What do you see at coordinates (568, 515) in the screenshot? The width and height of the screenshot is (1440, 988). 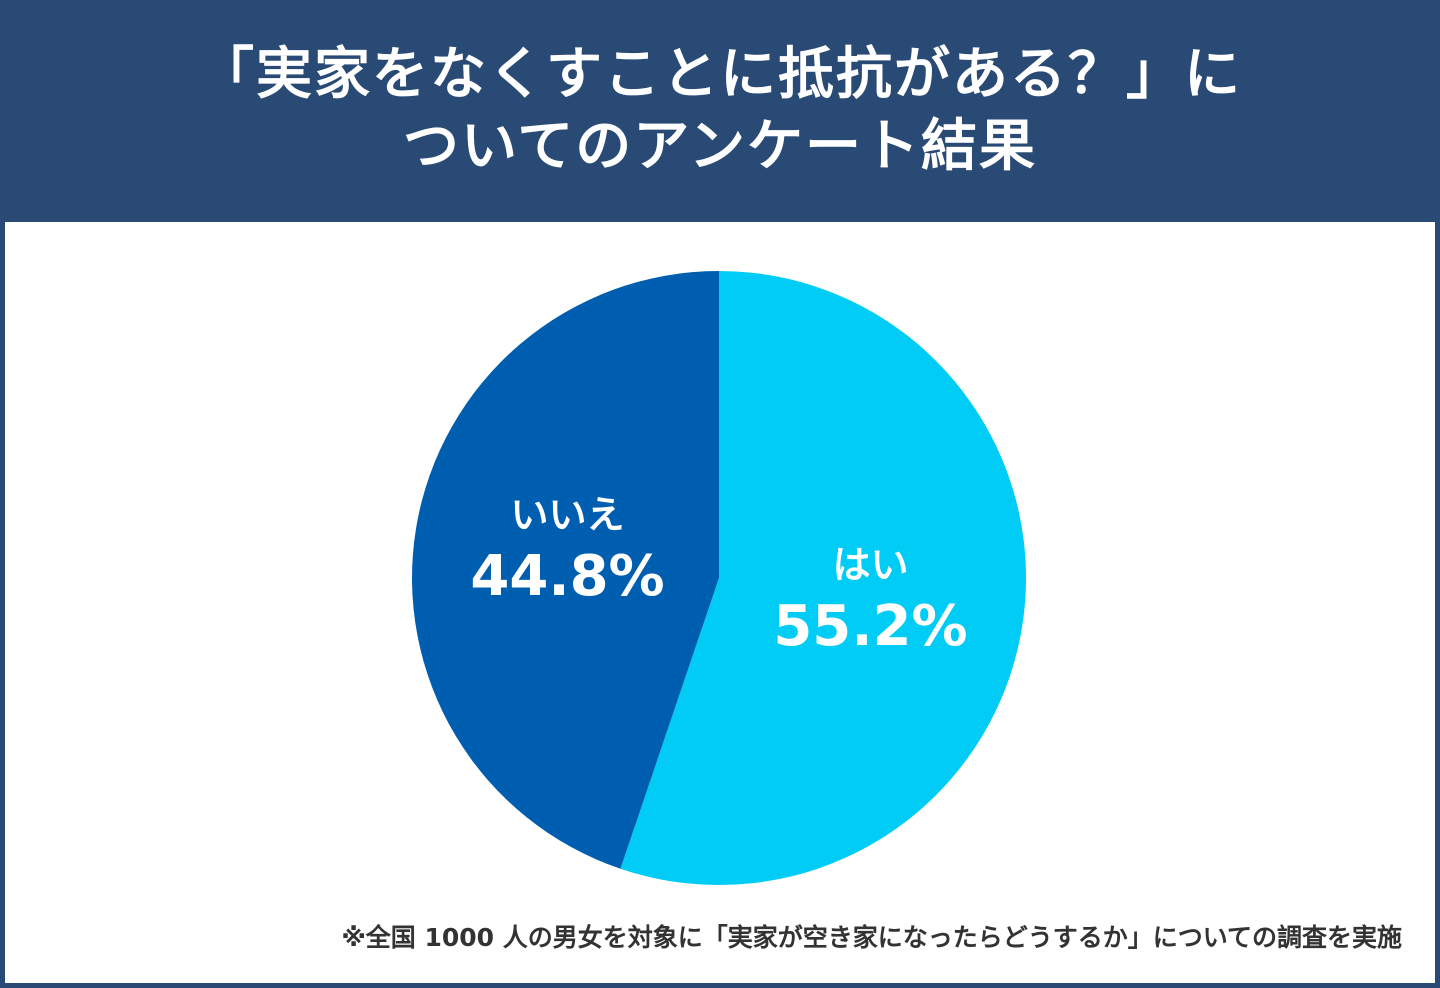 I see `slice-label: いいえ` at bounding box center [568, 515].